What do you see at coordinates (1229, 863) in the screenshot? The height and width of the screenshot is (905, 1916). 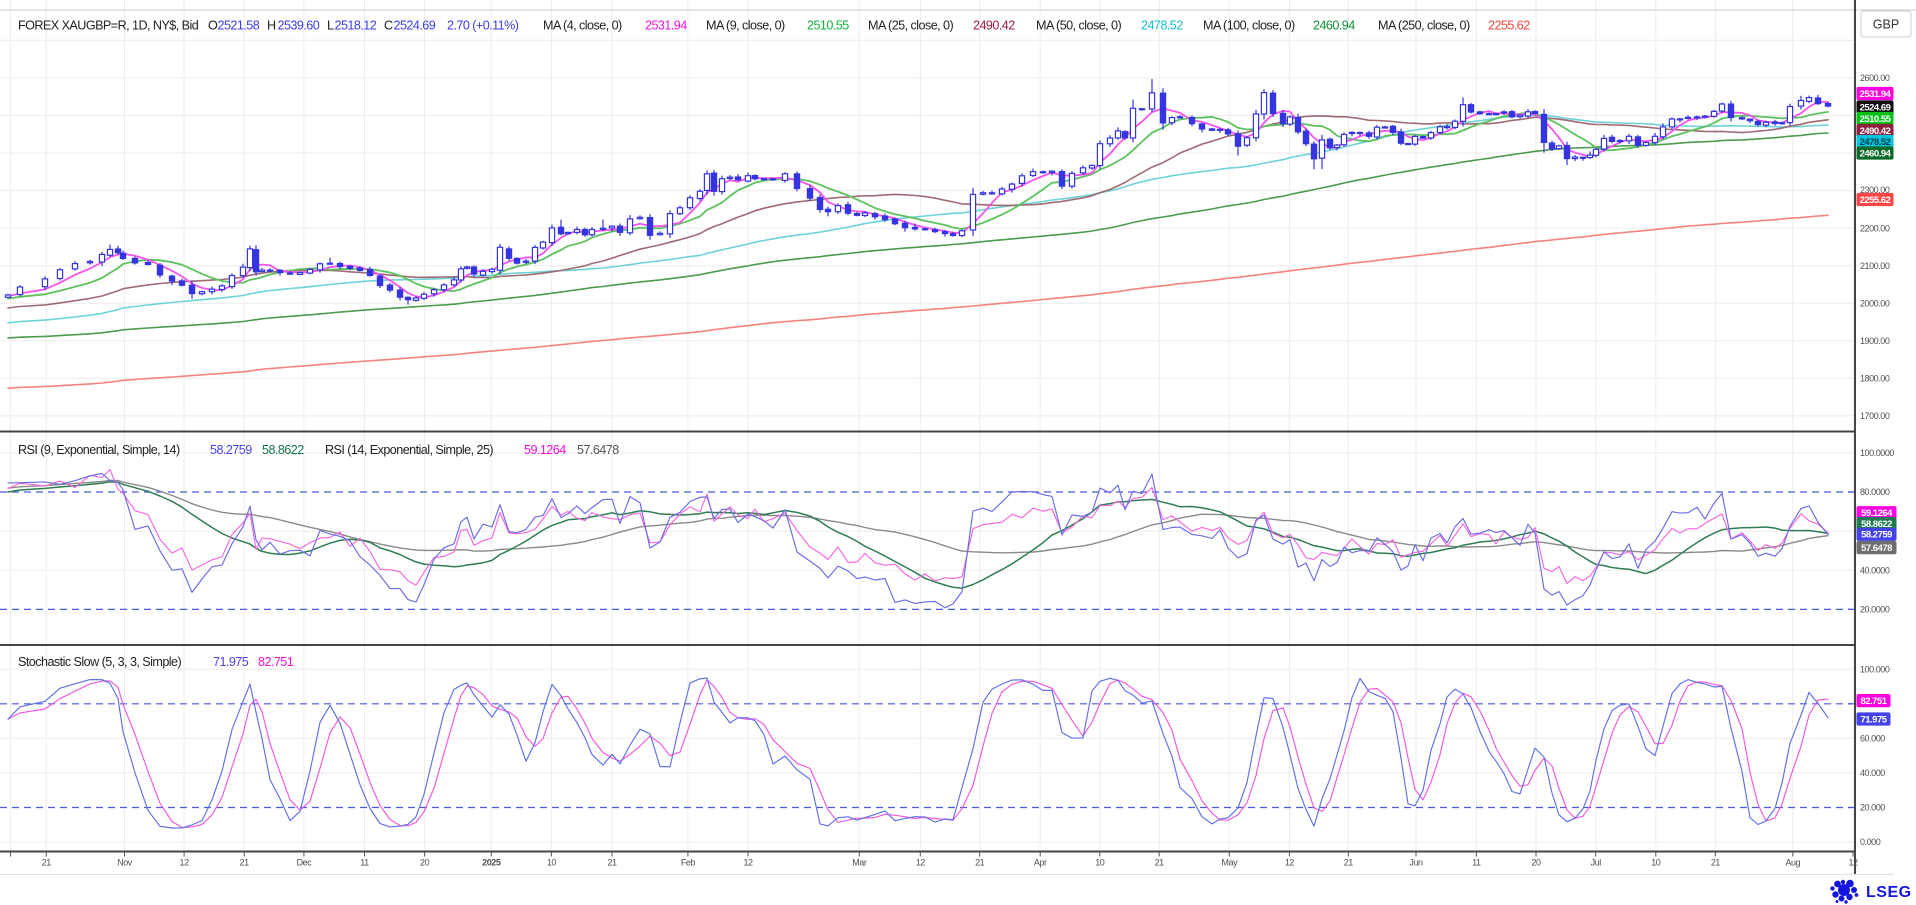 I see `svg-text: May` at bounding box center [1229, 863].